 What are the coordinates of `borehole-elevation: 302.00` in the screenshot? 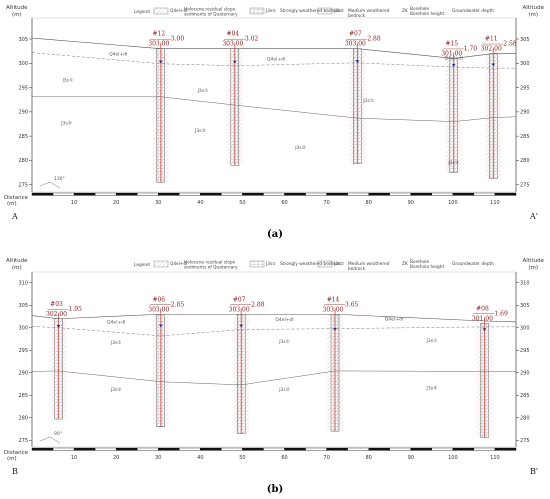 It's located at (491, 49).